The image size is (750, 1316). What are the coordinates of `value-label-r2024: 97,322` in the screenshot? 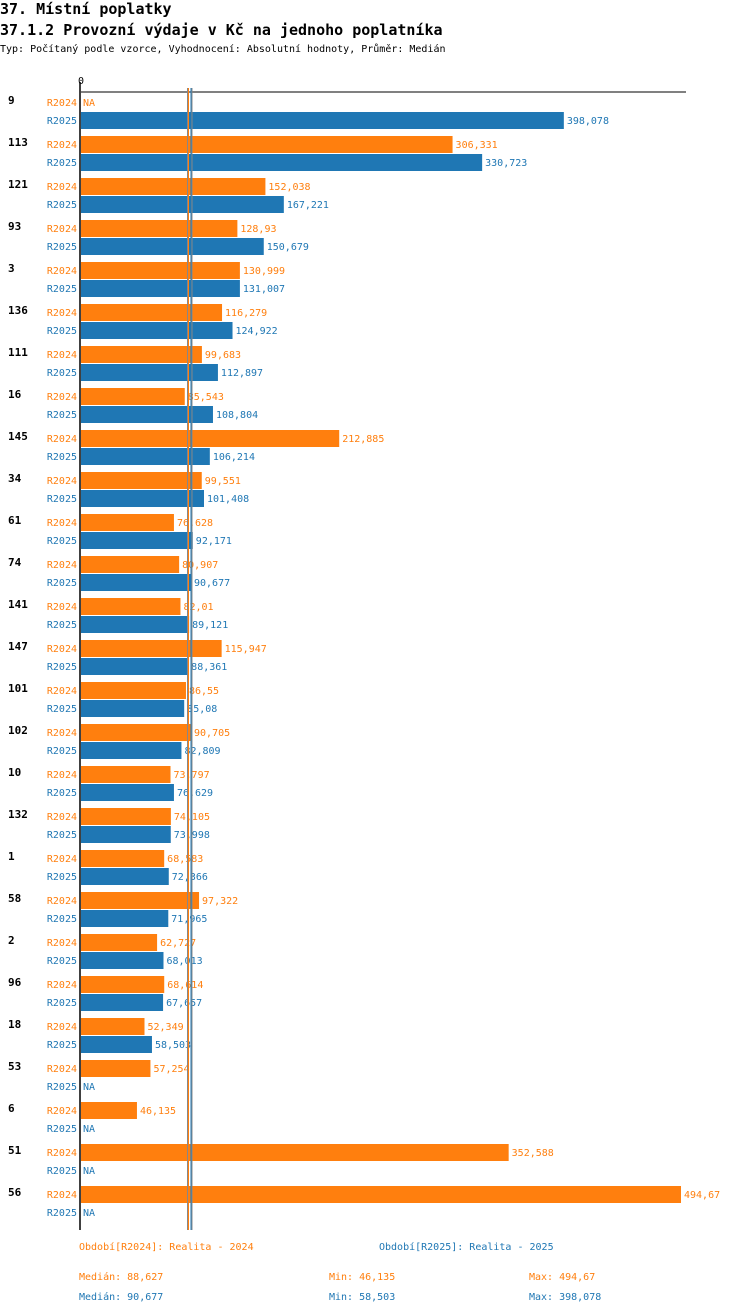 It's located at (220, 901).